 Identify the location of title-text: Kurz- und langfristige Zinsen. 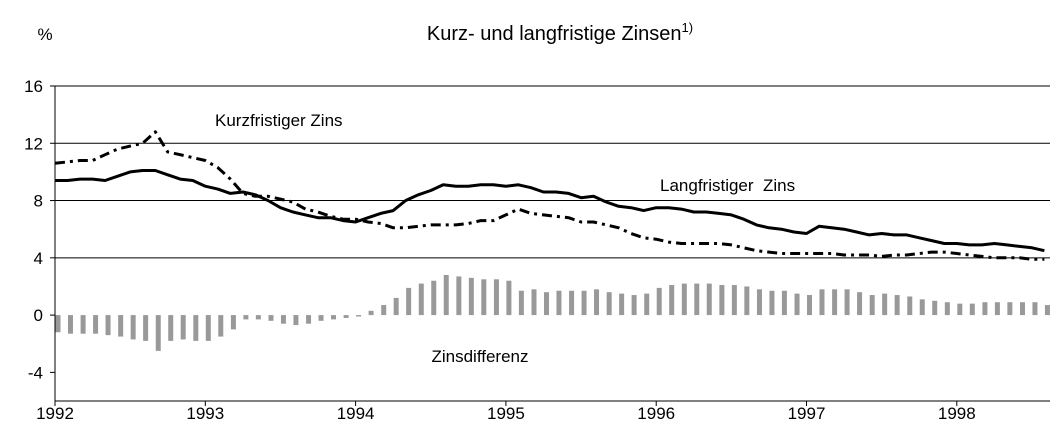
(554, 34).